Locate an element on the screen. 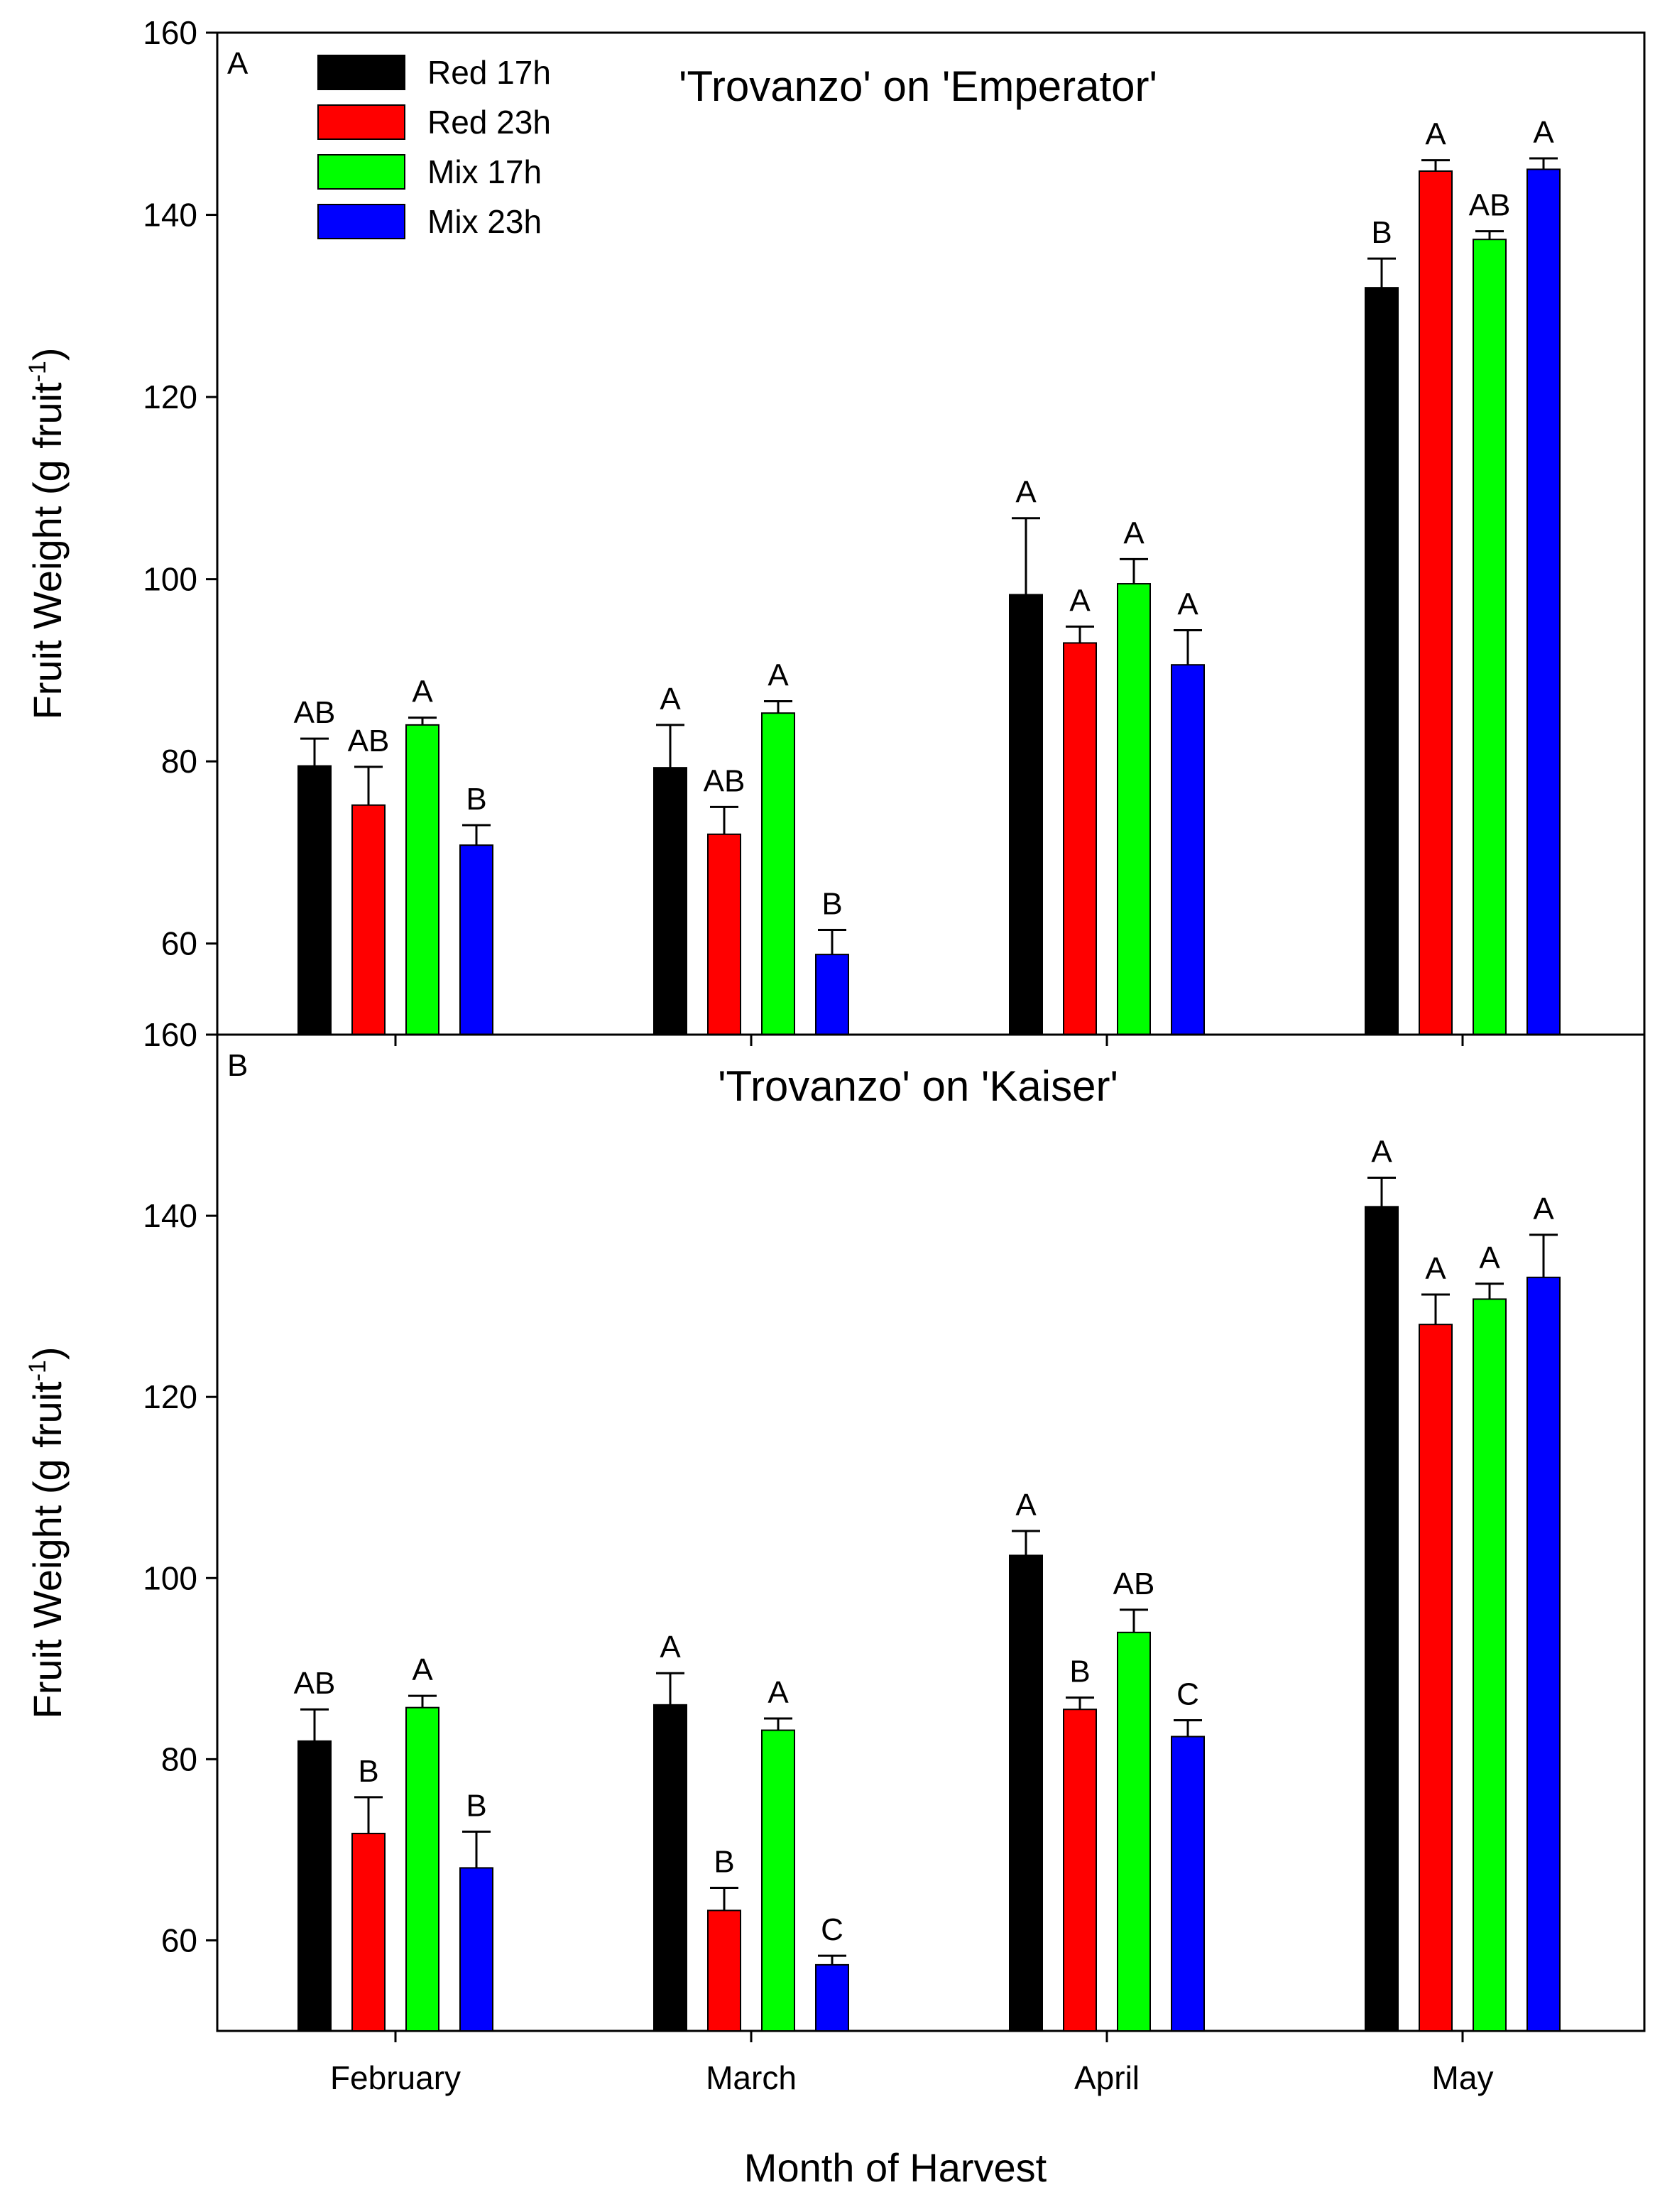  chart-title: 'Trovanzo' on 'Emperator' is located at coordinates (918, 86).